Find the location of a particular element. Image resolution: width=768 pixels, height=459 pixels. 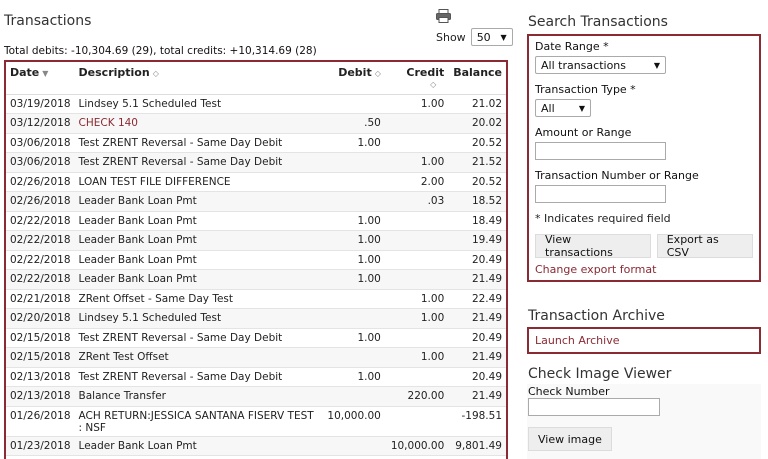

printer-icon is located at coordinates (443, 16).